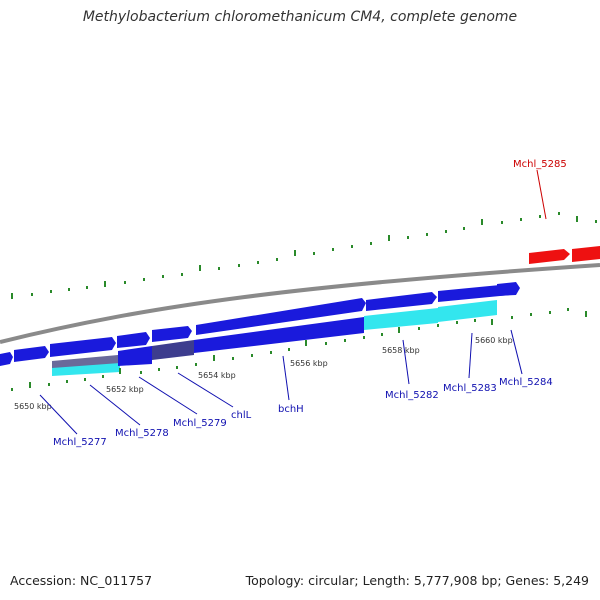 This screenshot has width=600, height=600. What do you see at coordinates (81, 580) in the screenshot?
I see `accession-label: Accession: NC_011757` at bounding box center [81, 580].